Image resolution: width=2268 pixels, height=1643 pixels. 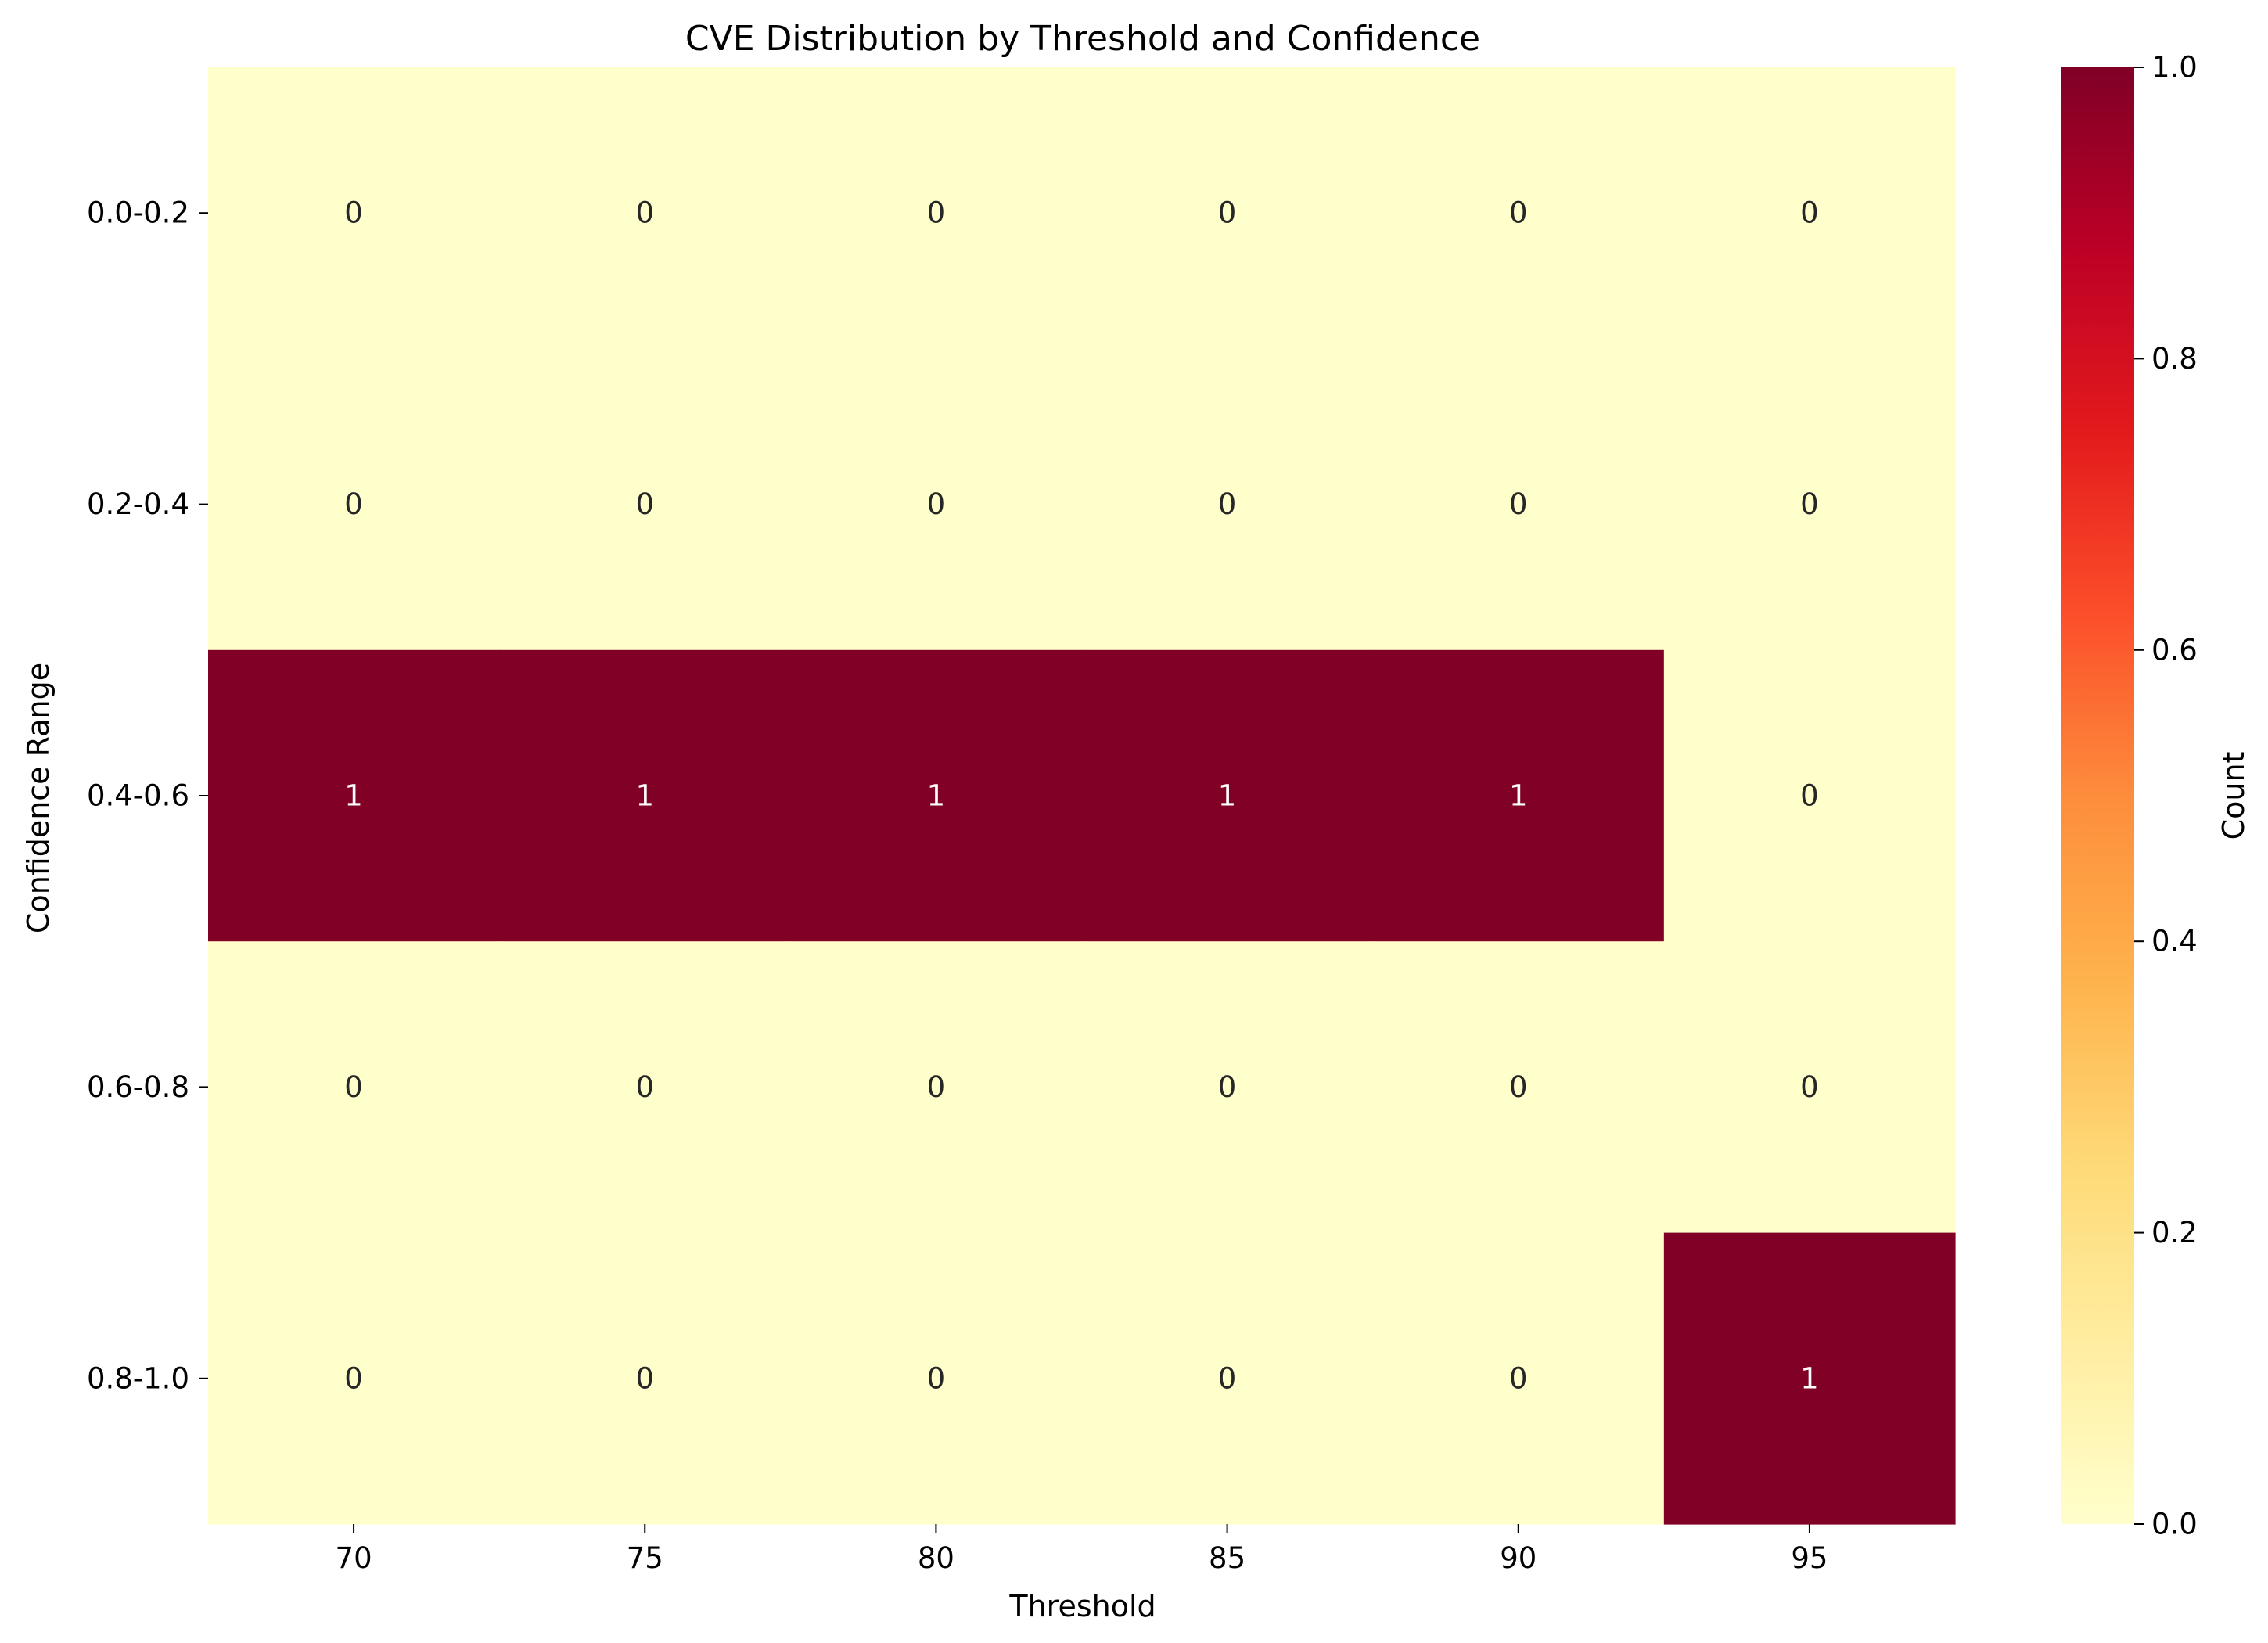 I want to click on x-axis-ticks: 70 75 80 85 90 95, so click(x=1082, y=1550).